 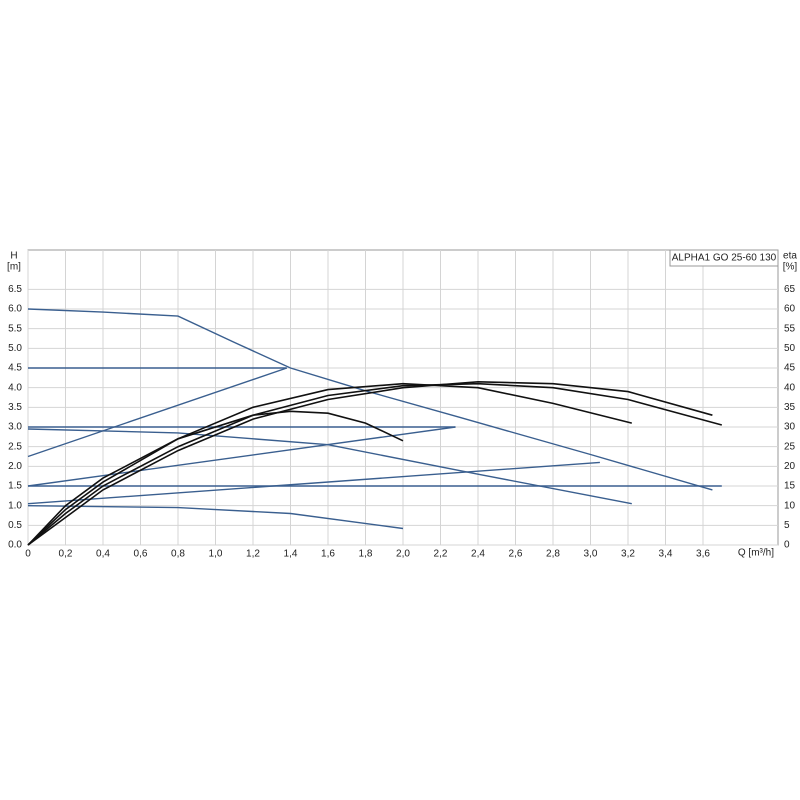 I want to click on y2-tick-label: 25, so click(x=790, y=446).